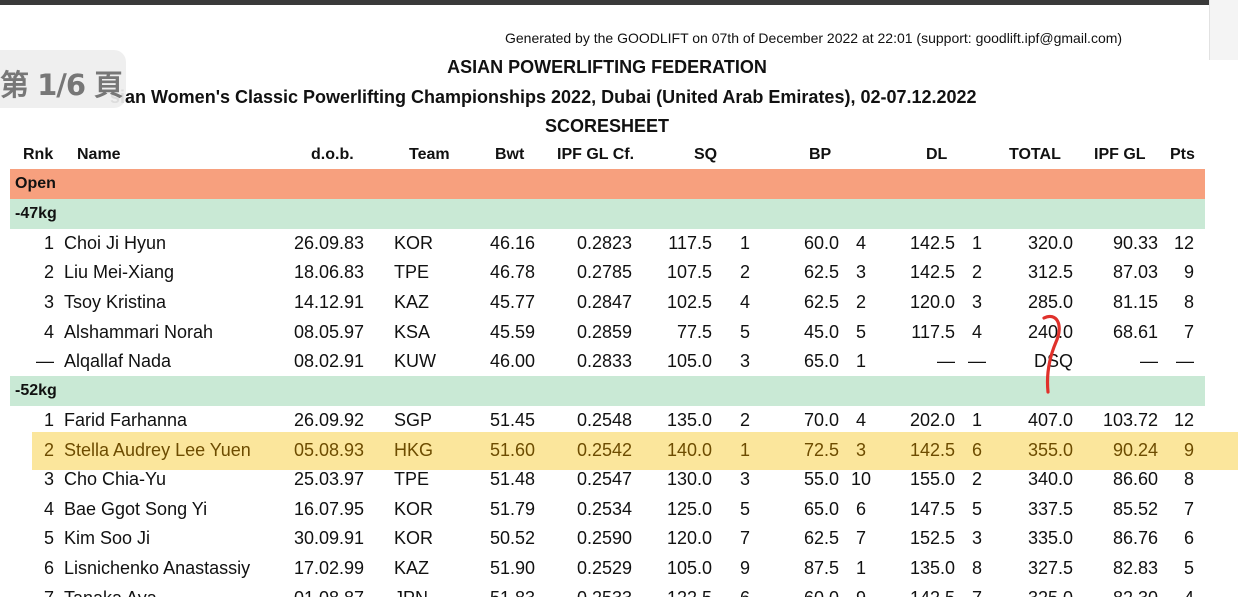 This screenshot has height=597, width=1238. Describe the element at coordinates (690, 243) in the screenshot. I see `cell-sq: 117.5` at that location.